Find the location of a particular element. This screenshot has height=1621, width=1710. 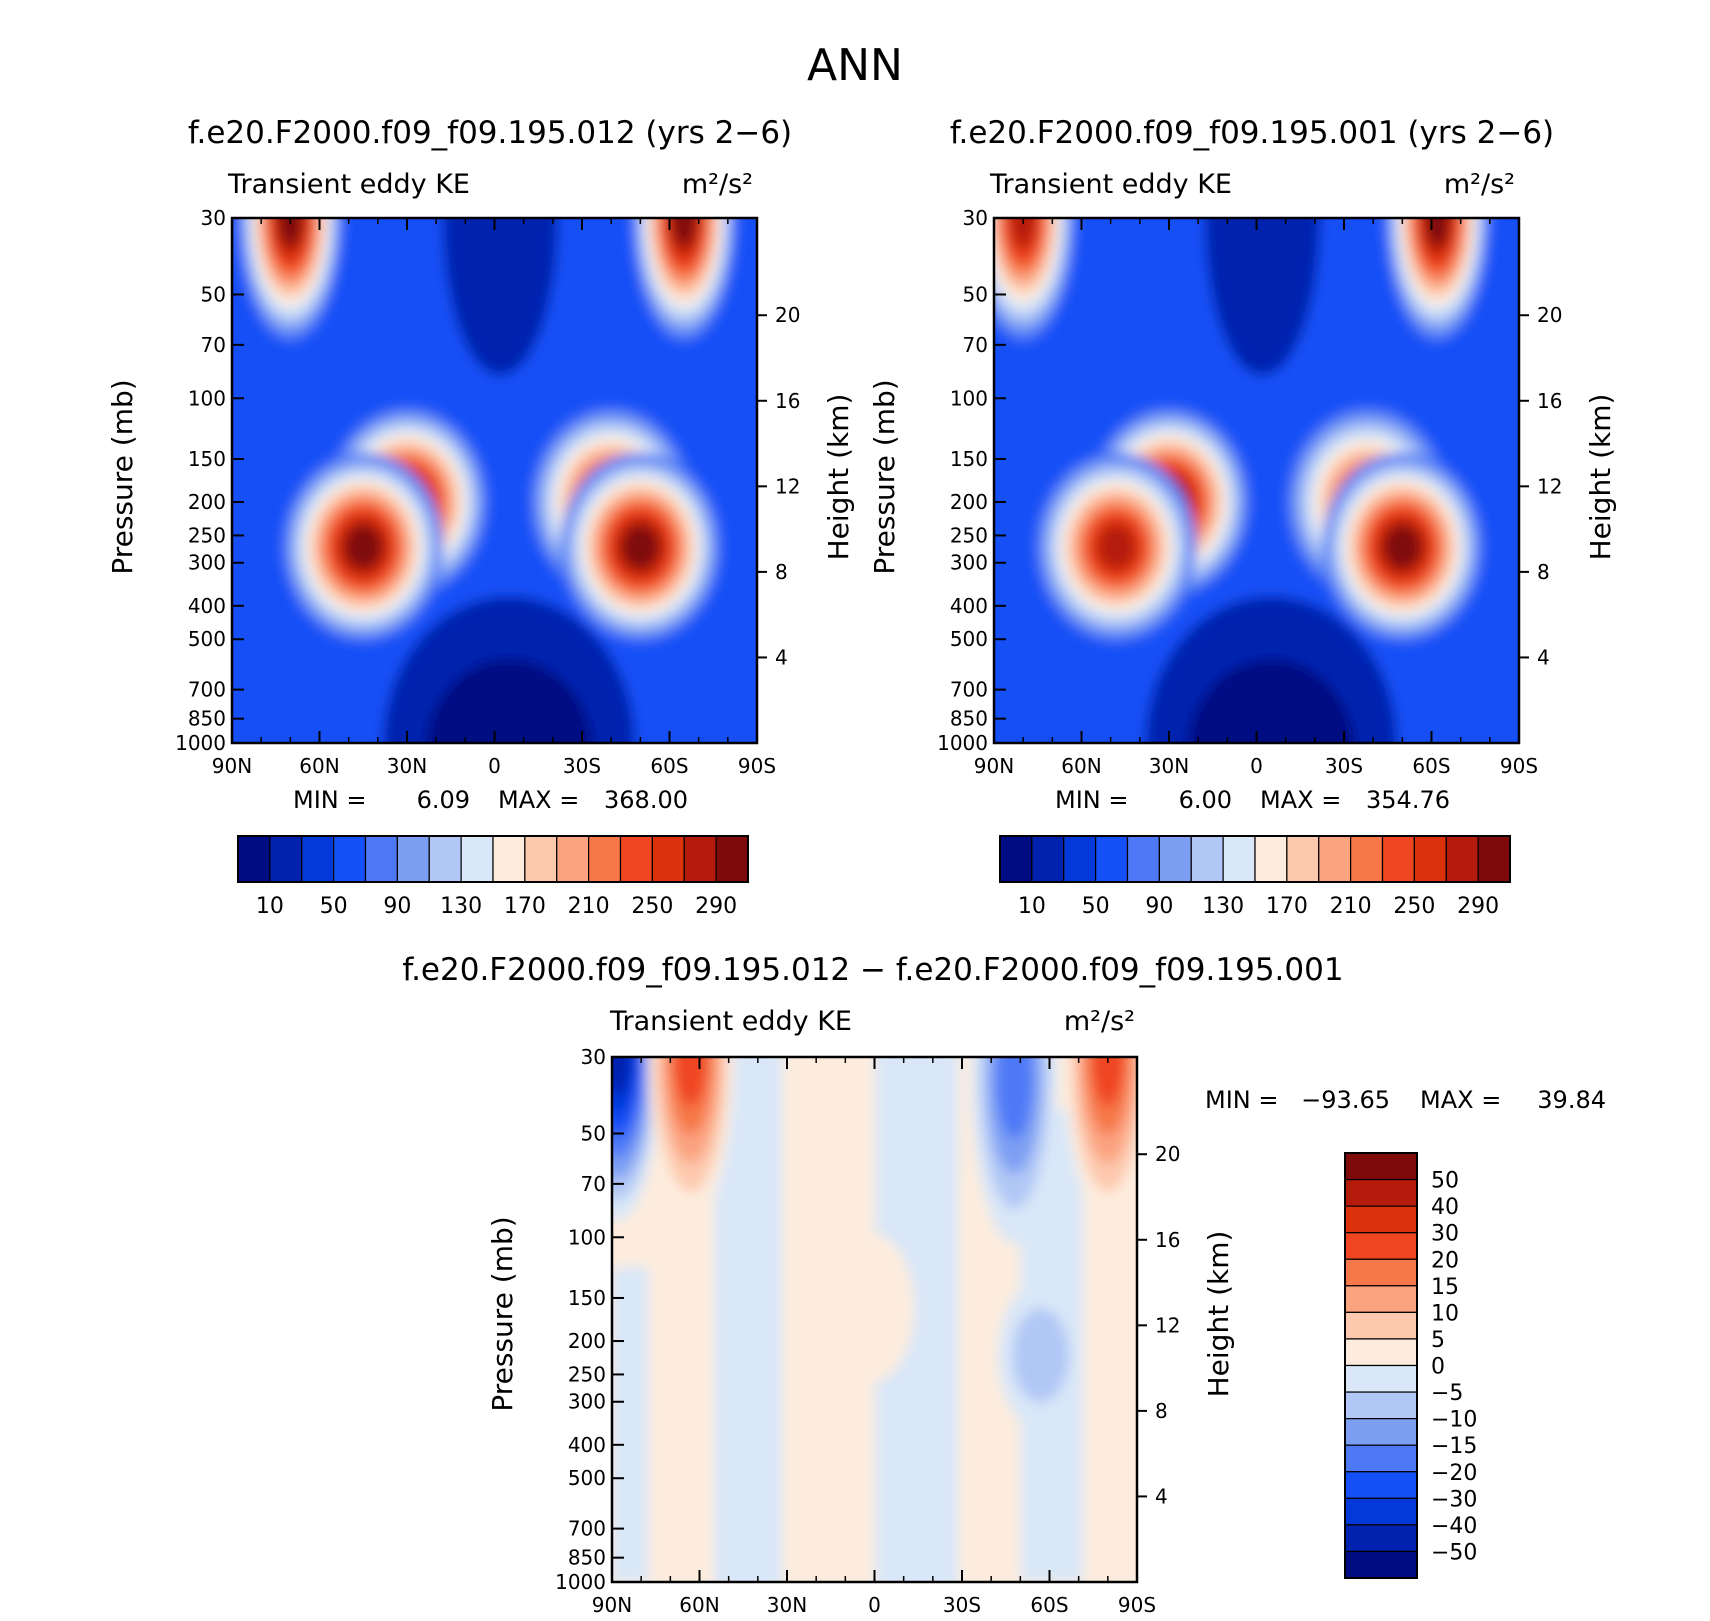

panel-3-ylabel: Pressure (mb) is located at coordinates (502, 1313).